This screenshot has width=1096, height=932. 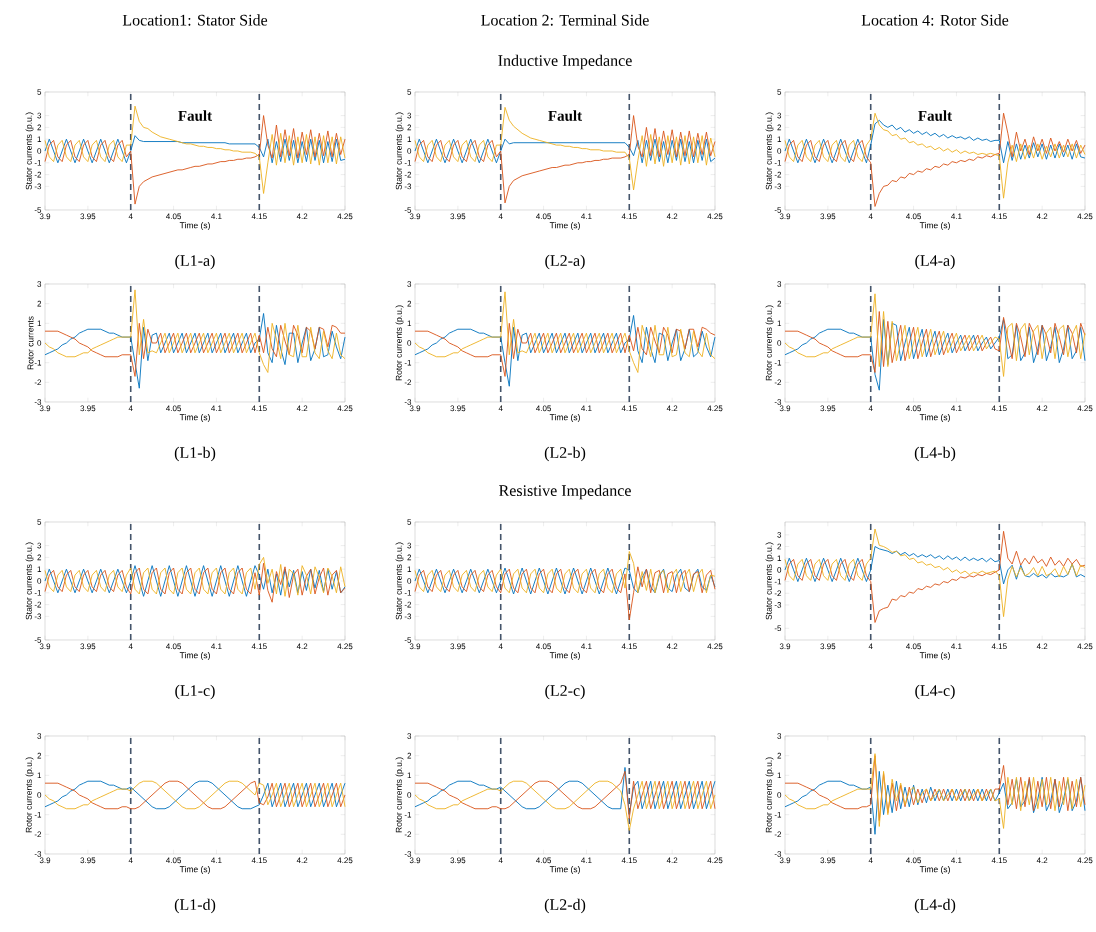 I want to click on text: (L2-d), so click(x=565, y=906).